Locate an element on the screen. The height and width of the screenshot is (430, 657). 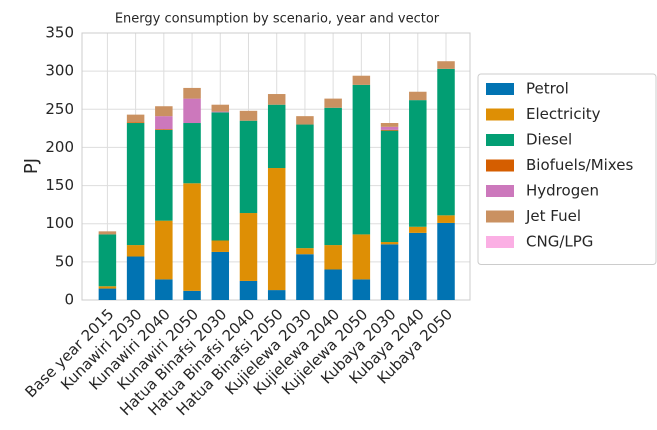
legend-label: Jet Fuel is located at coordinates (553, 216).